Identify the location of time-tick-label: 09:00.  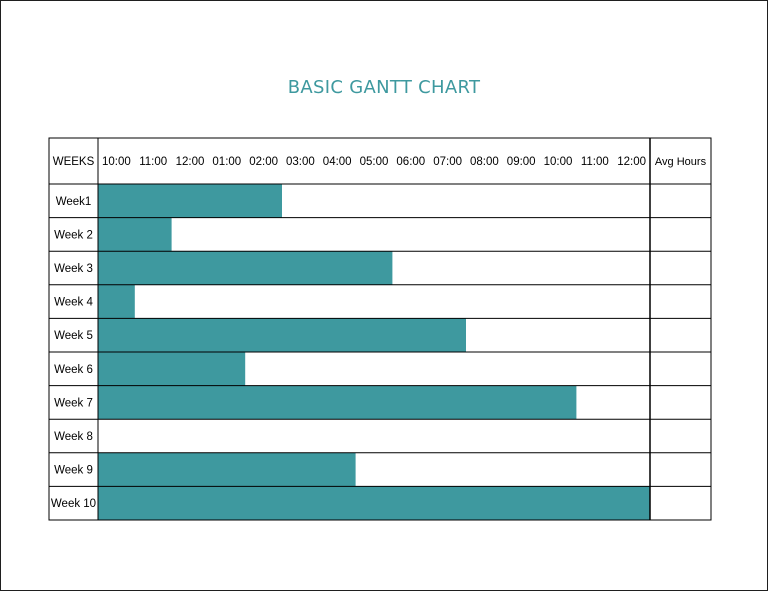
(521, 162).